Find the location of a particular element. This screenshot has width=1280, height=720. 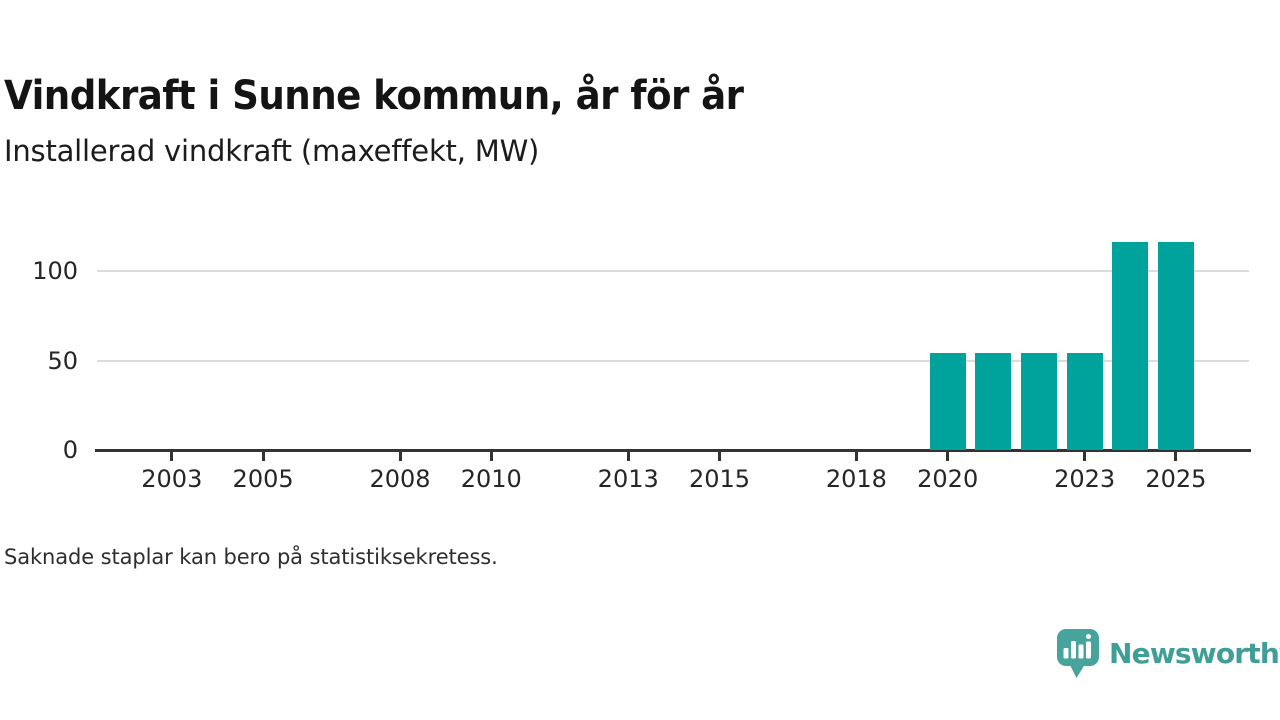

x-tick-2023 is located at coordinates (1085, 456).